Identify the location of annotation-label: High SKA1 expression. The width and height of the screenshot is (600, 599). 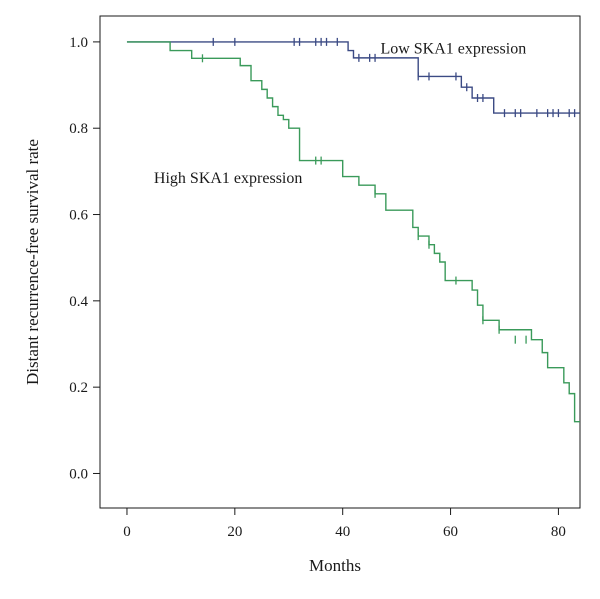
(228, 178).